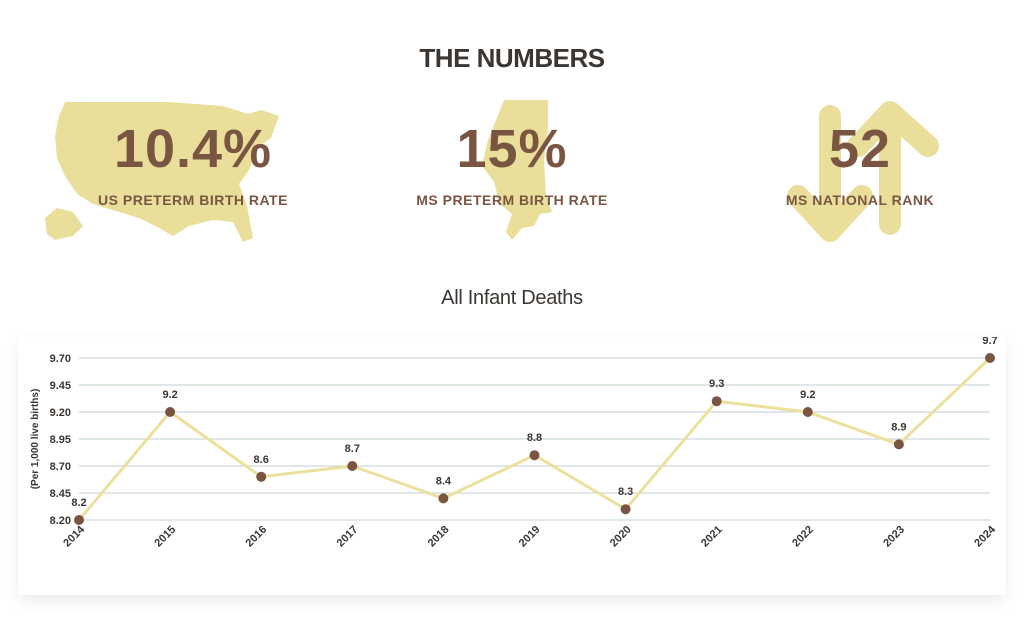 The height and width of the screenshot is (624, 1024). I want to click on stat-ms-rank: 52 MS NATIONAL RANK, so click(860, 171).